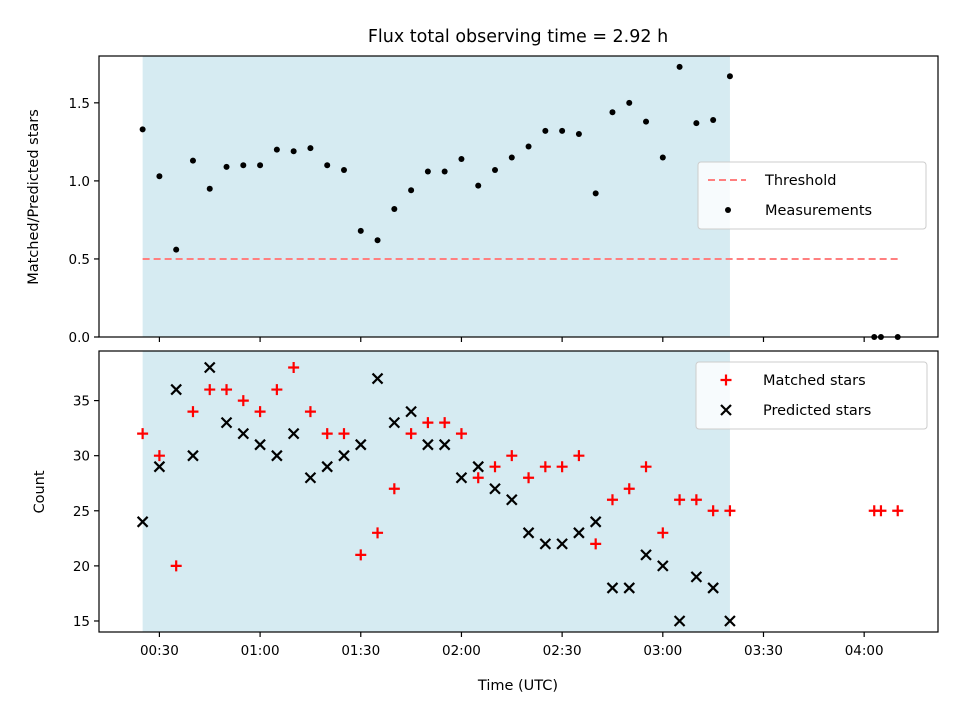 This screenshot has width=960, height=720. What do you see at coordinates (81, 622) in the screenshot?
I see `y-tick-label: 15` at bounding box center [81, 622].